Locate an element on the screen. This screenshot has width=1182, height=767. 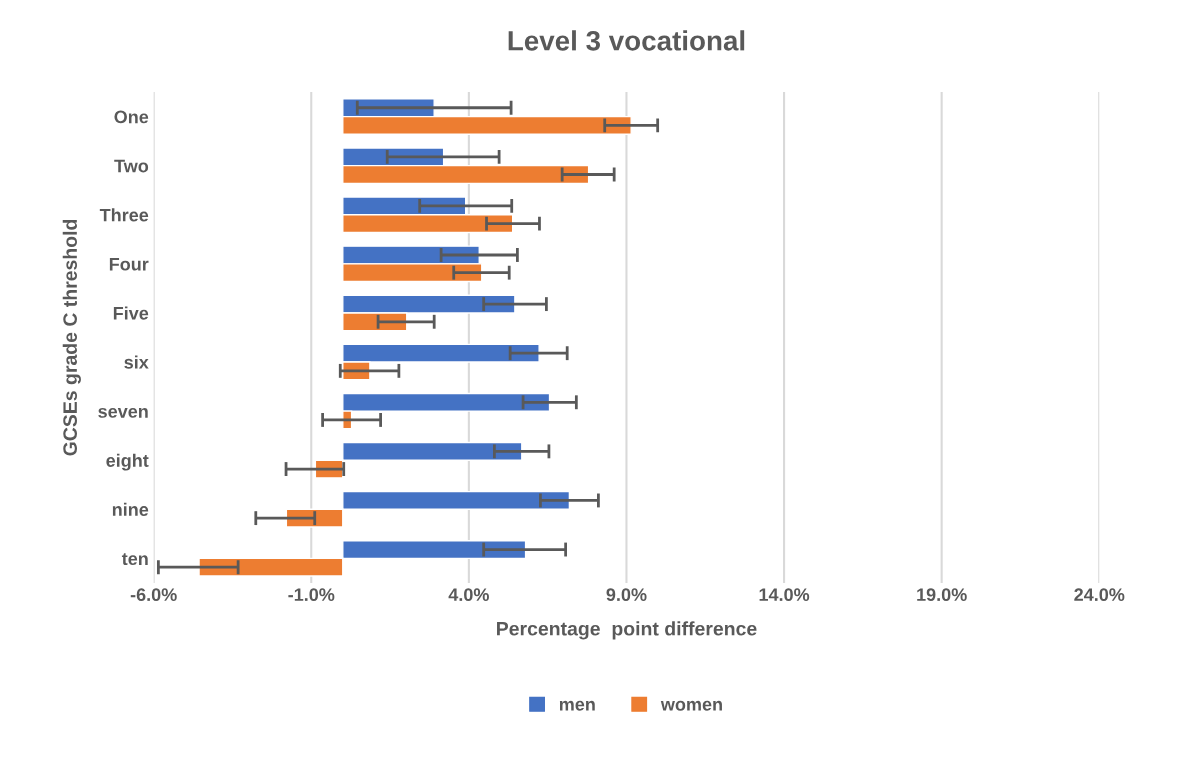
y-axis-title: GCSEs grade C threshold is located at coordinates (71, 337).